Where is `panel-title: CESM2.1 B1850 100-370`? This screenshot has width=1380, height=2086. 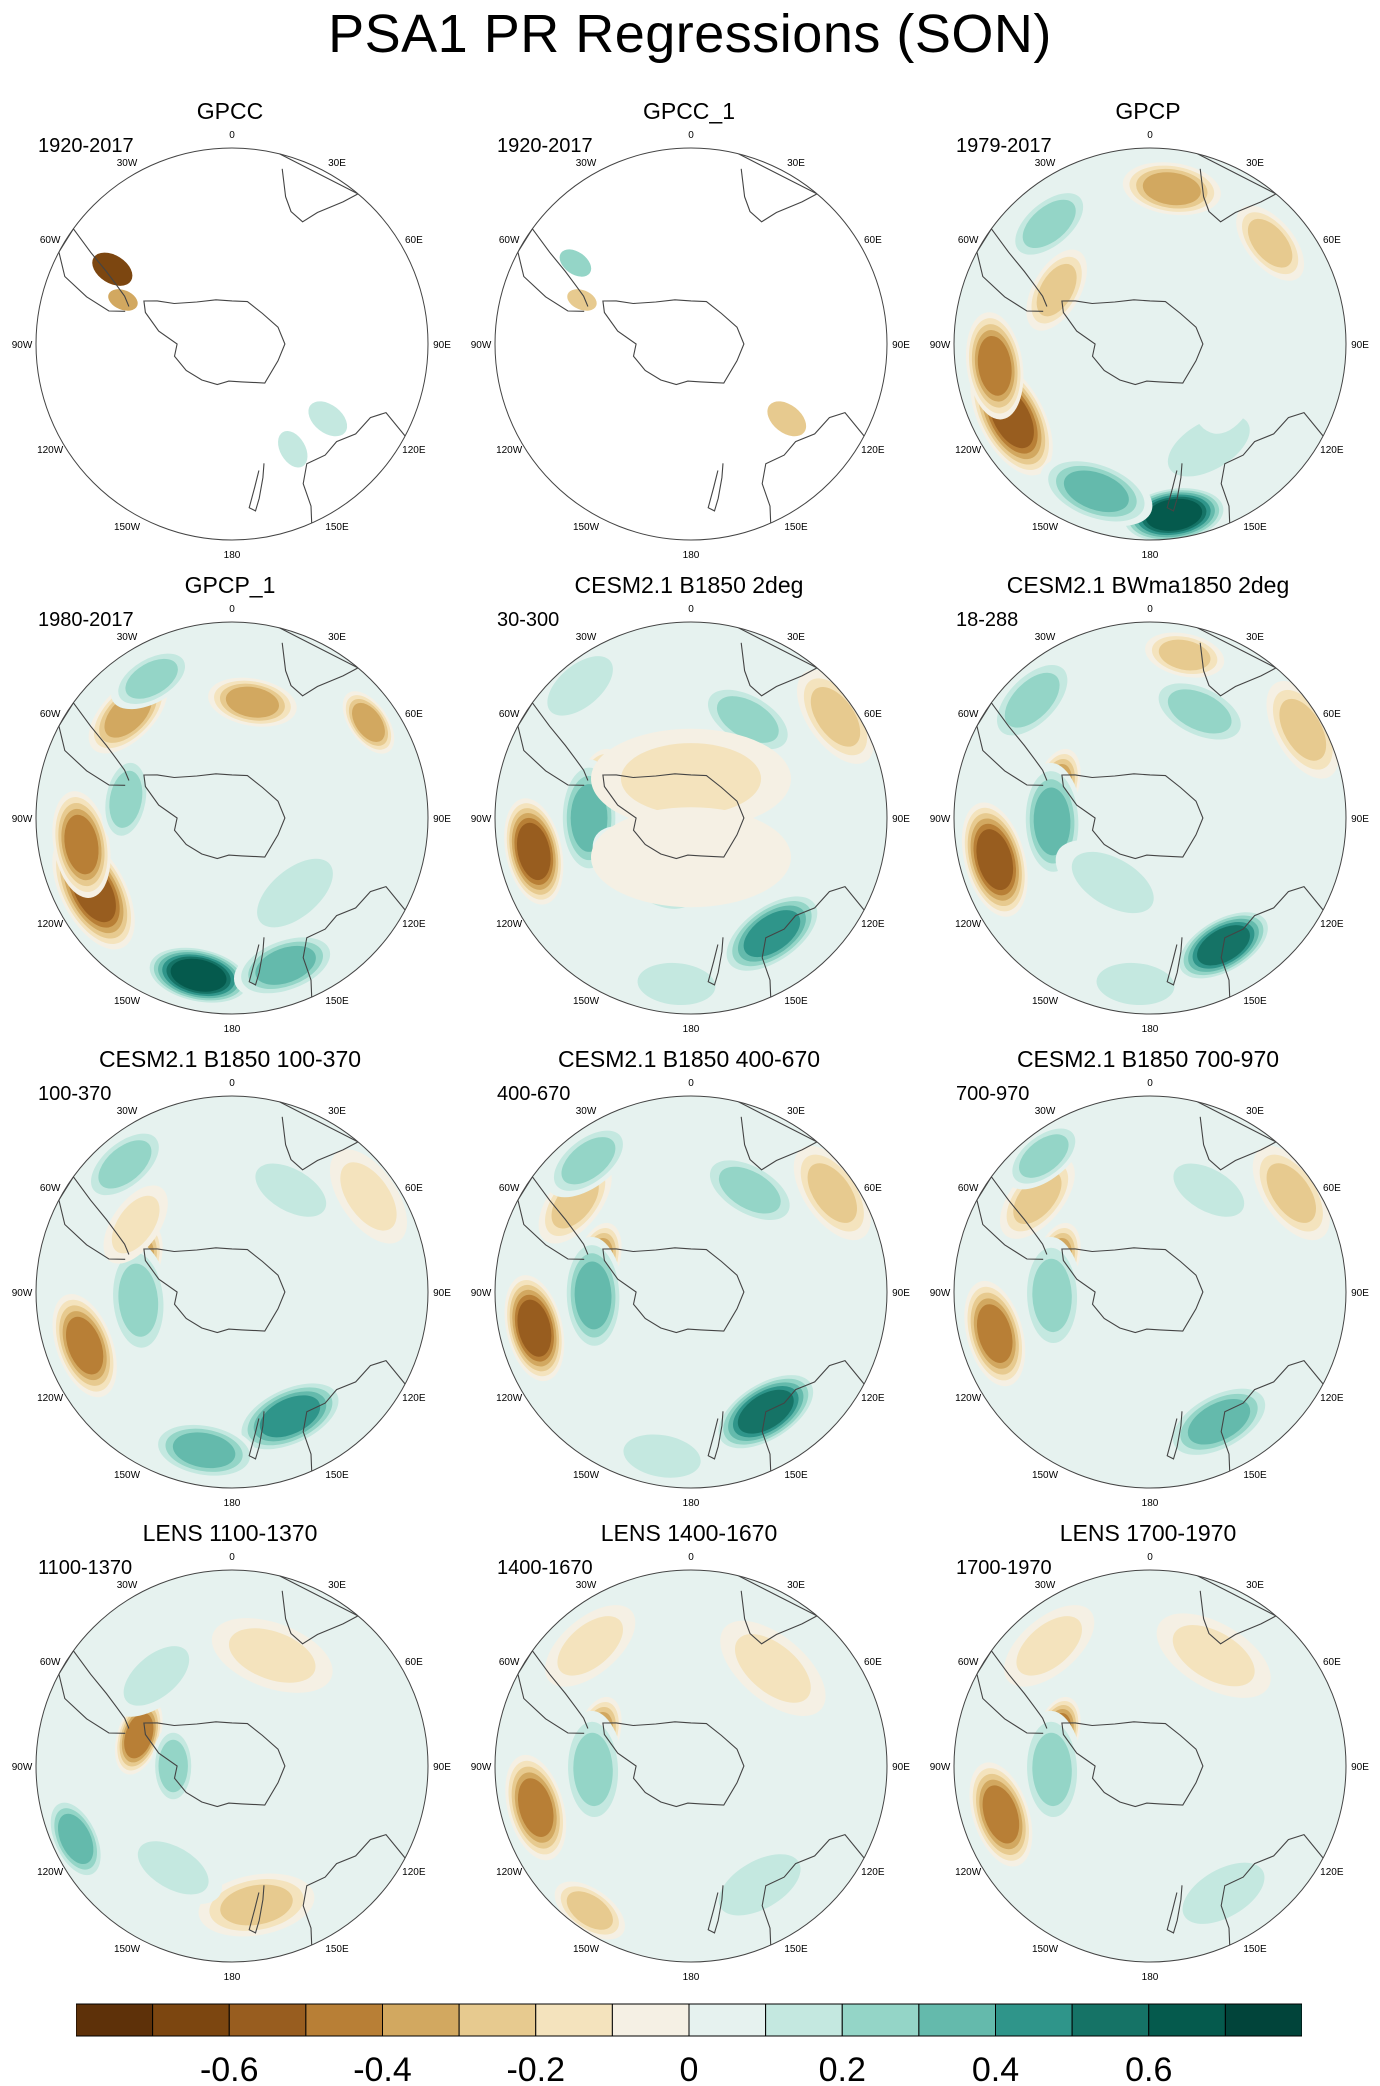 panel-title: CESM2.1 B1850 100-370 is located at coordinates (230, 1059).